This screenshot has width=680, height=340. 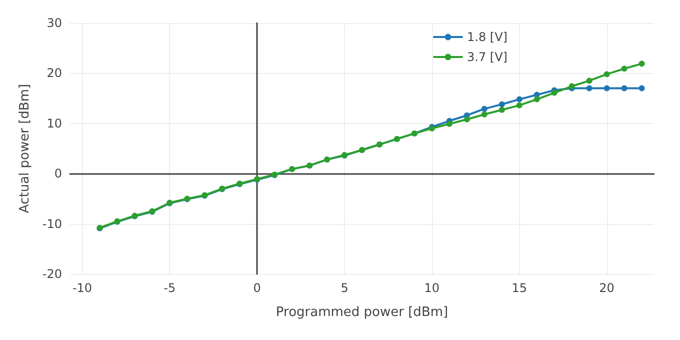 I want to click on y-tick-label: 10, so click(x=54, y=123).